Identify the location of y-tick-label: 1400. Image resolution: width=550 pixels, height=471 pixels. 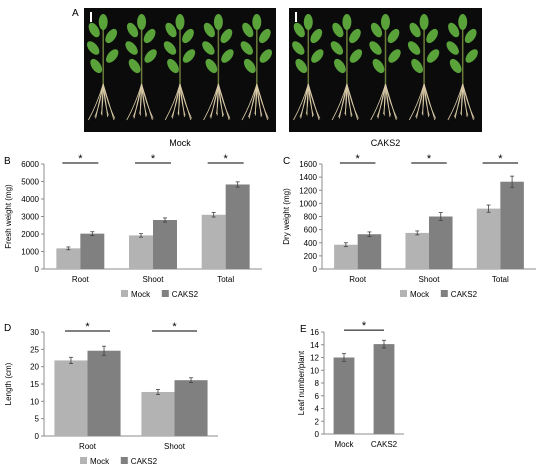
(308, 177).